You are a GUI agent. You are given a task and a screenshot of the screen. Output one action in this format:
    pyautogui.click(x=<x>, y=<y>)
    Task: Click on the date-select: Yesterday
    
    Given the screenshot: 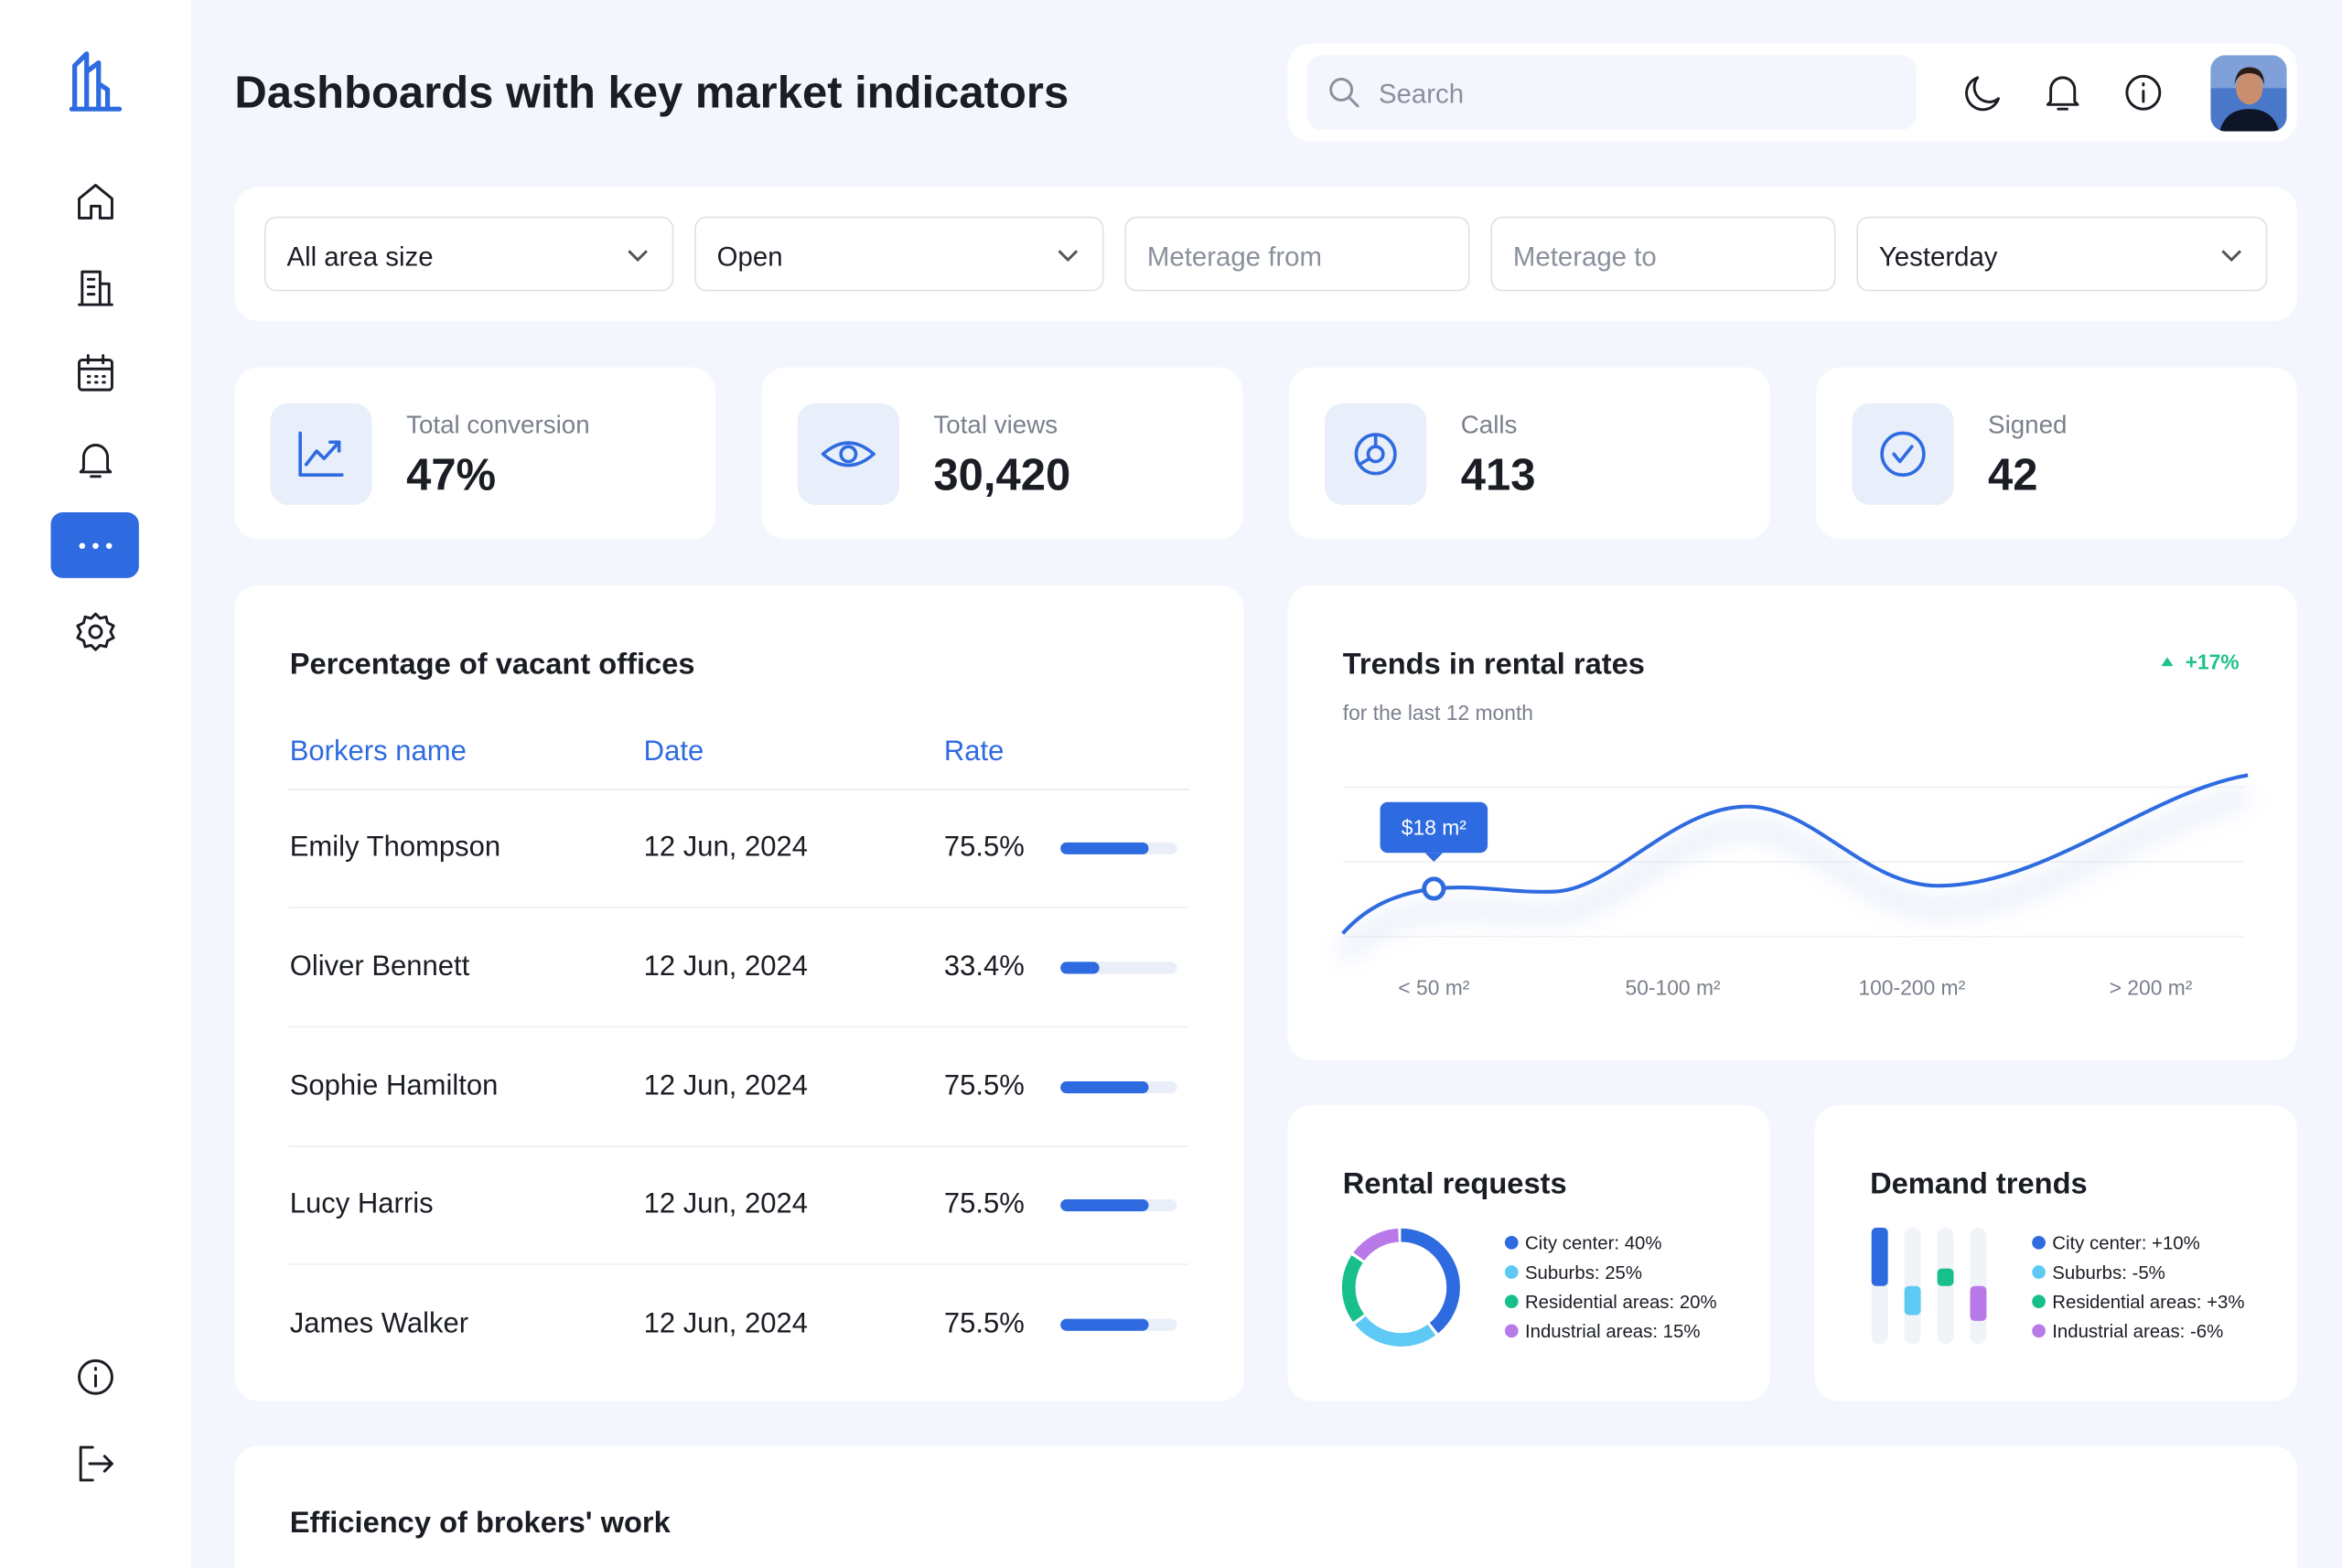 What is the action you would take?
    pyautogui.click(x=2062, y=254)
    